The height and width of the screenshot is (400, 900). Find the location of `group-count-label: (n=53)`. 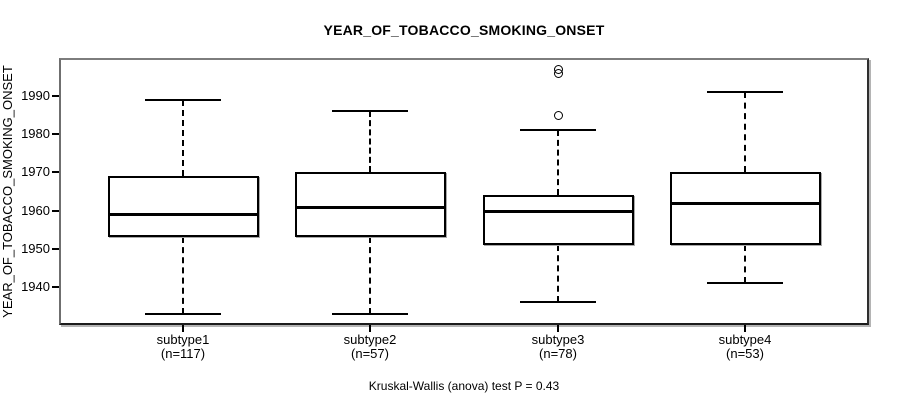

group-count-label: (n=53) is located at coordinates (745, 353).